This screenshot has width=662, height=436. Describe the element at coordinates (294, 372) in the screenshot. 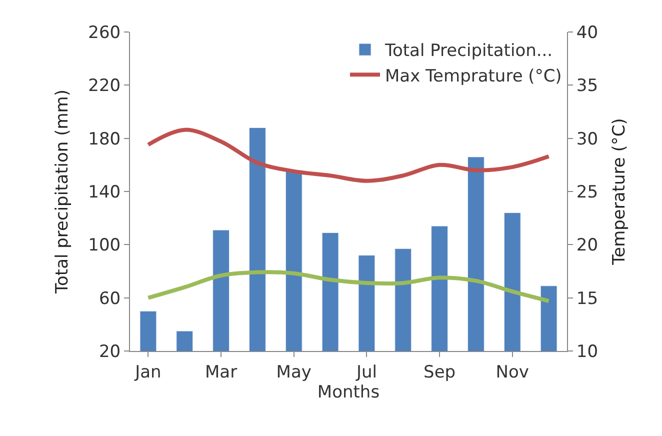

I see `x-tick-label: May` at that location.